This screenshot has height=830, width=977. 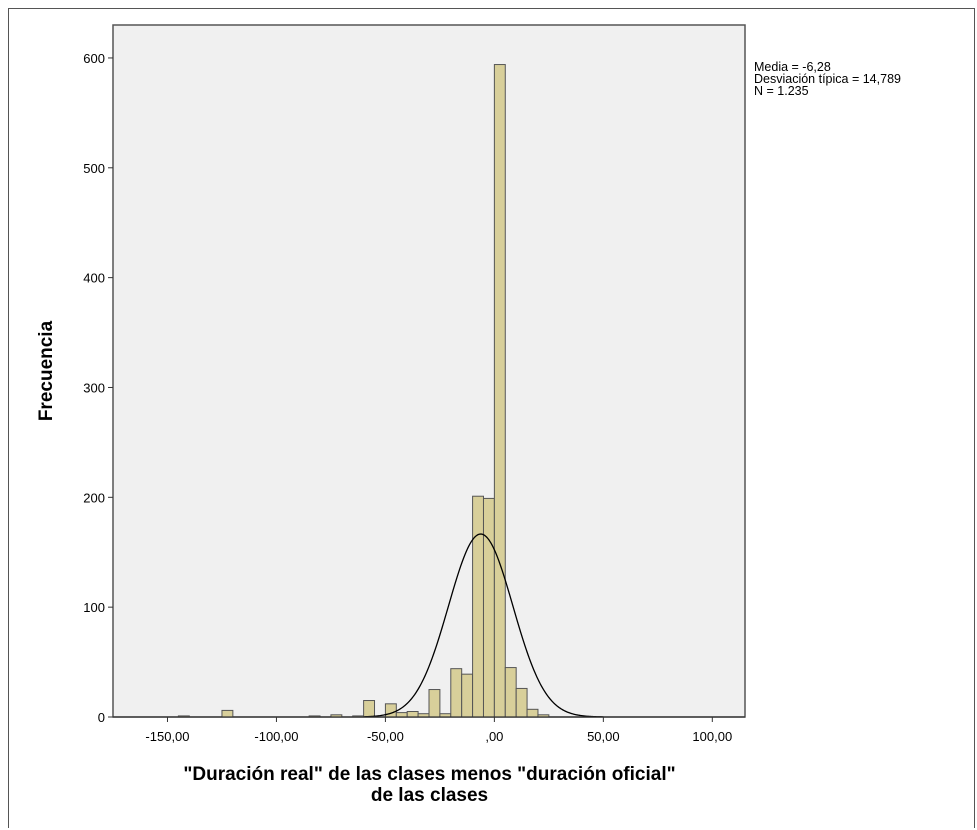 I want to click on x-tick-label: ,00, so click(x=494, y=736).